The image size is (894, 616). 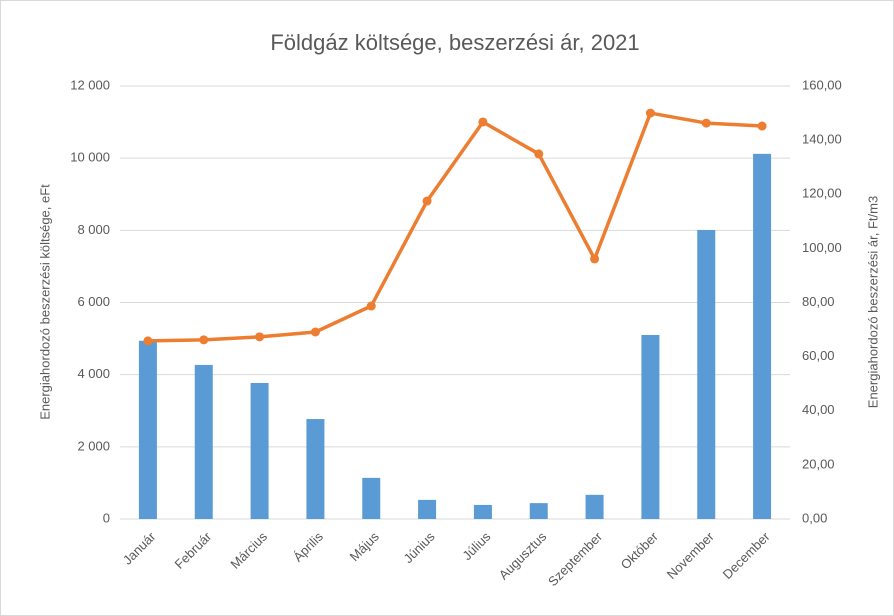 What do you see at coordinates (44, 302) in the screenshot?
I see `y-axis-title: Energiahordozó beszerzési költsége, eFt` at bounding box center [44, 302].